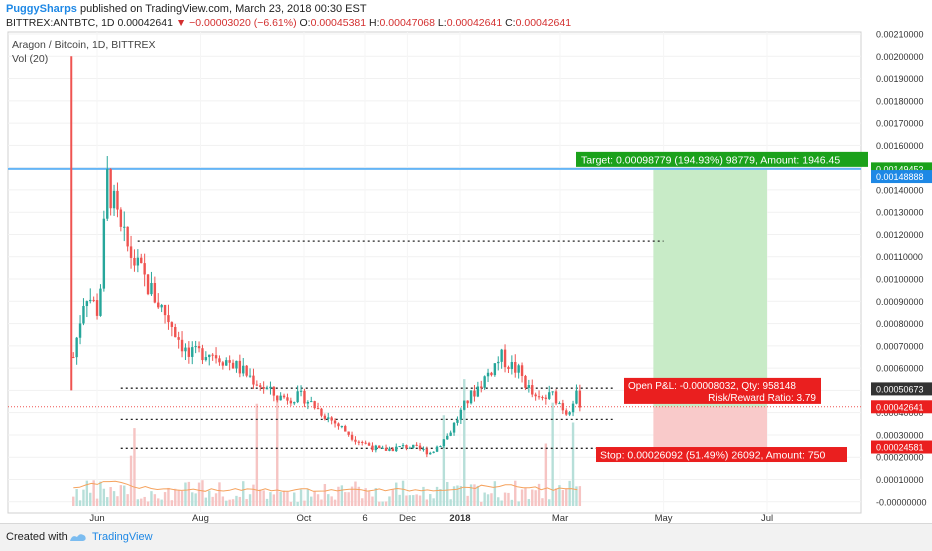 This screenshot has height=551, width=932. Describe the element at coordinates (305, 23) in the screenshot. I see `open-label: O:` at that location.